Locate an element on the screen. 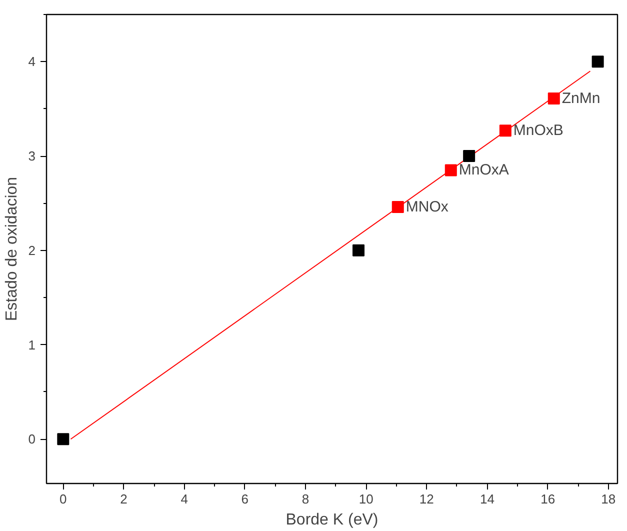  annotation: MnOxA is located at coordinates (483, 170).